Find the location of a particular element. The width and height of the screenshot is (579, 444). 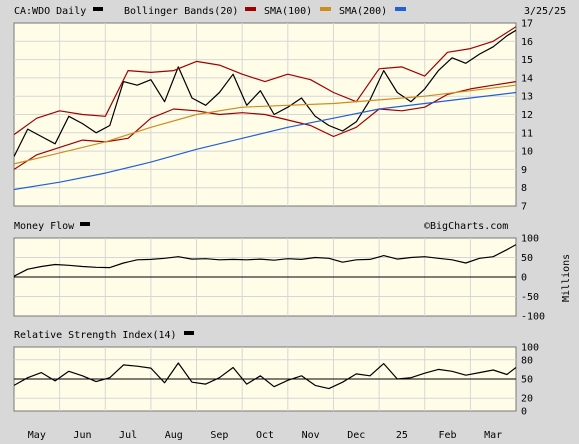

price-tick-label: 15 is located at coordinates (527, 60).